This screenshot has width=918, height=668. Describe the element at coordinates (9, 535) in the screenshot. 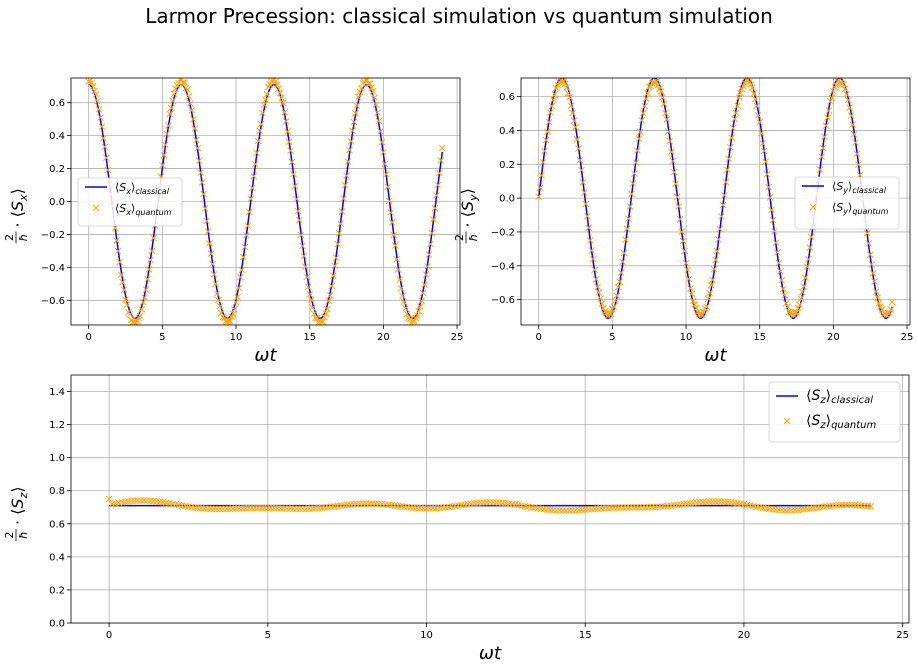

I see `y-label-numerator: 2` at that location.